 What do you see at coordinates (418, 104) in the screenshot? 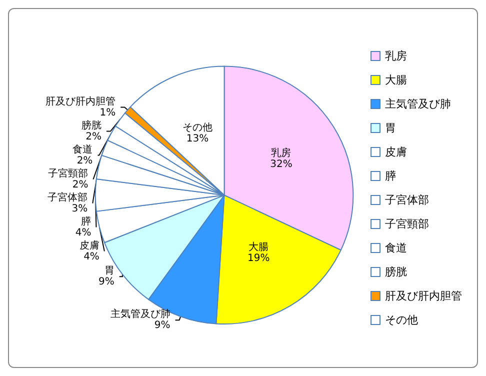
I see `legend-label: 主気管及び肺` at bounding box center [418, 104].